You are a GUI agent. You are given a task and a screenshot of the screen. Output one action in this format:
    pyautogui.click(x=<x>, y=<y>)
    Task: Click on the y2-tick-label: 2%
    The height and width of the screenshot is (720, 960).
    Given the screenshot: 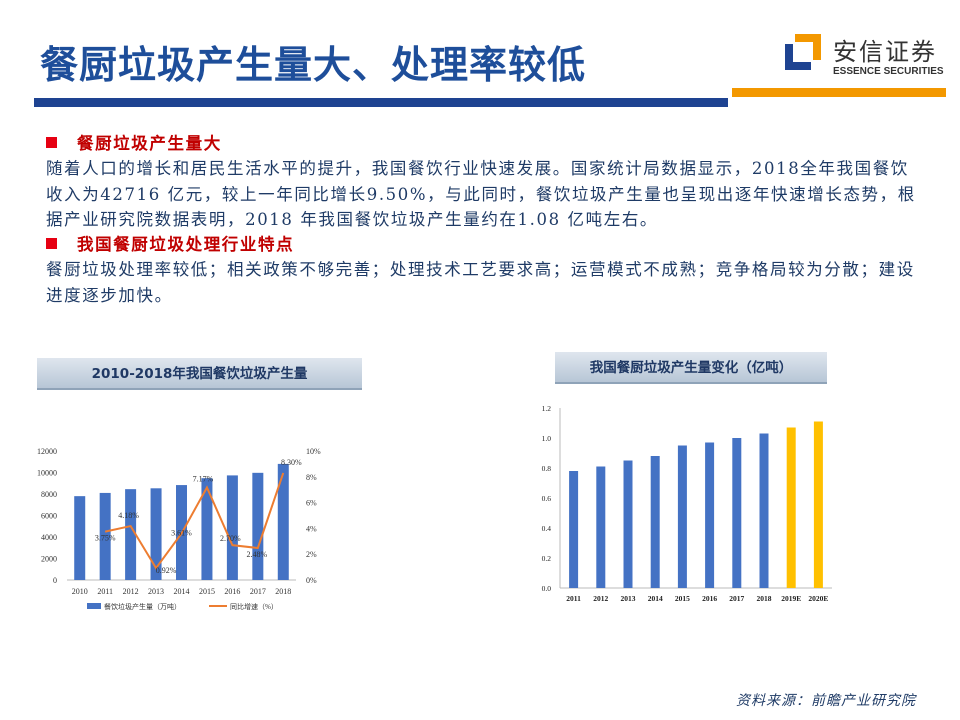 What is the action you would take?
    pyautogui.click(x=311, y=554)
    